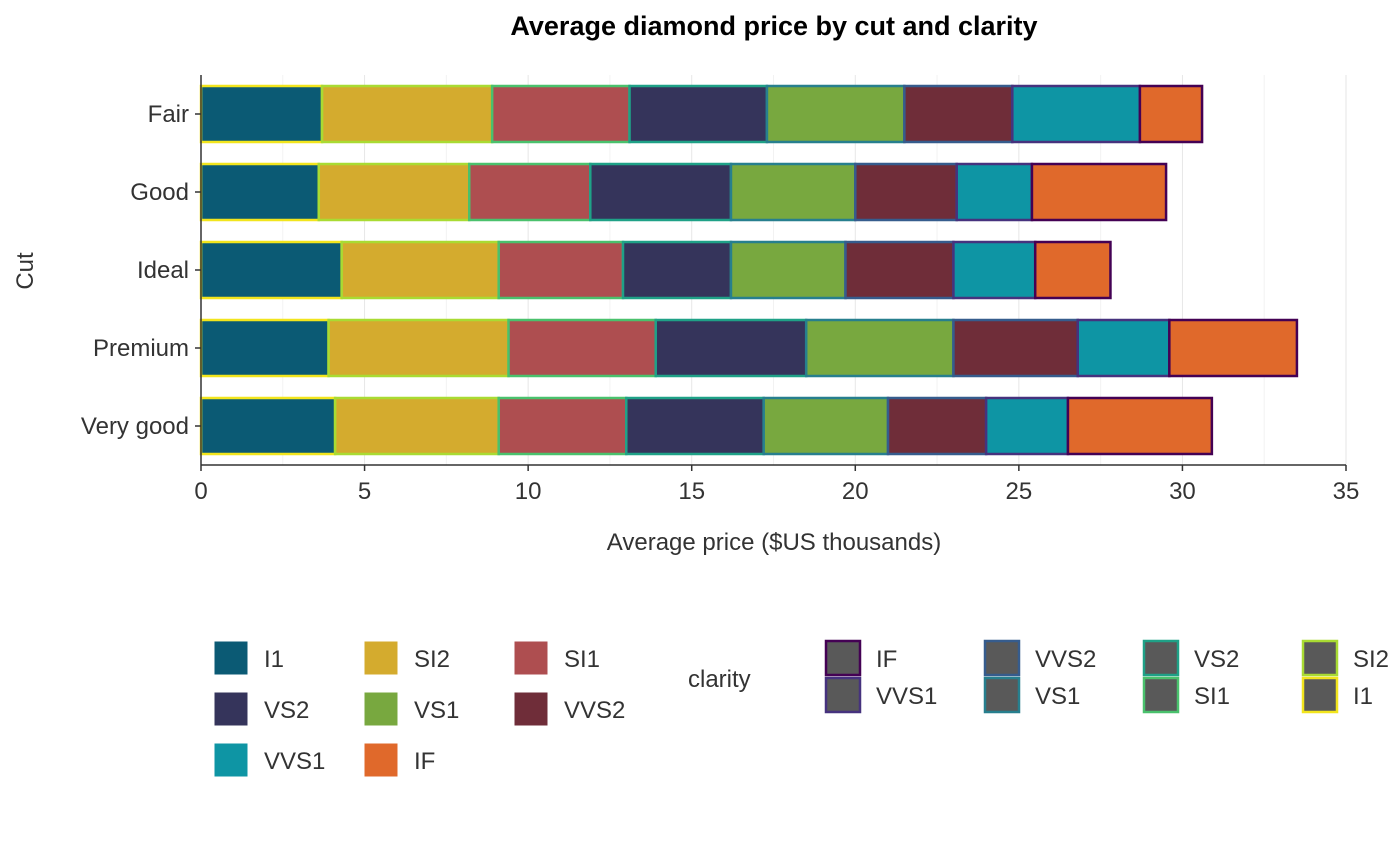  What do you see at coordinates (1002, 658) in the screenshot?
I see `legend-outline-key-vvs2` at bounding box center [1002, 658].